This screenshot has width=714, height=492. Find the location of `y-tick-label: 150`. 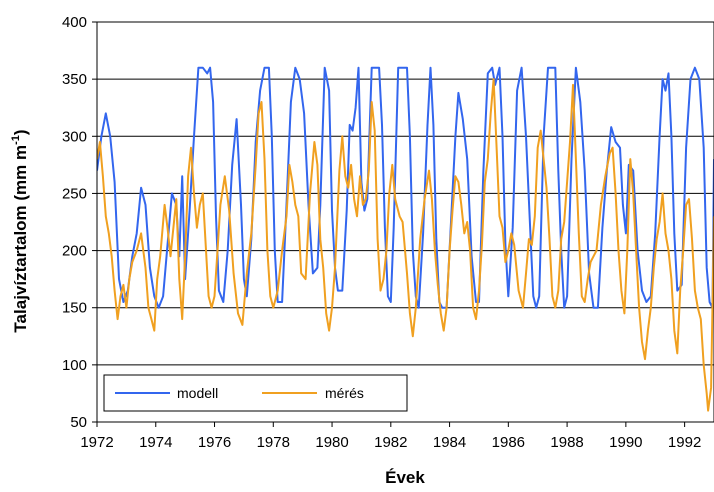

y-tick-label: 150 is located at coordinates (74, 308).